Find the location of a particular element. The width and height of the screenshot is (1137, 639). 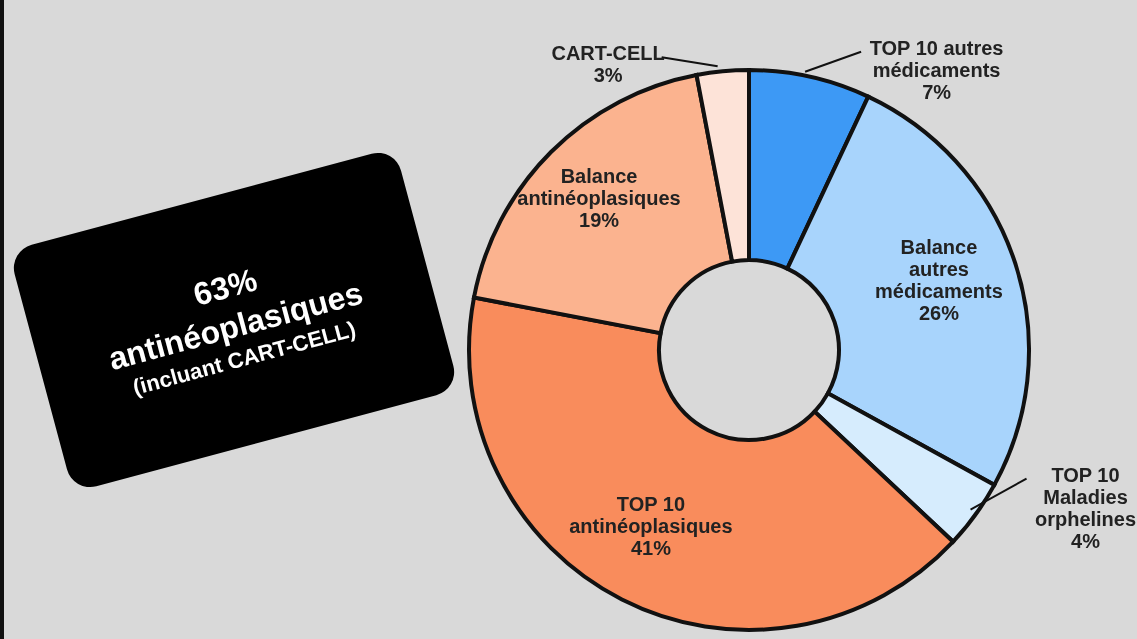

slice-label: TOP 10 antinéoplasiques is located at coordinates (651, 514).